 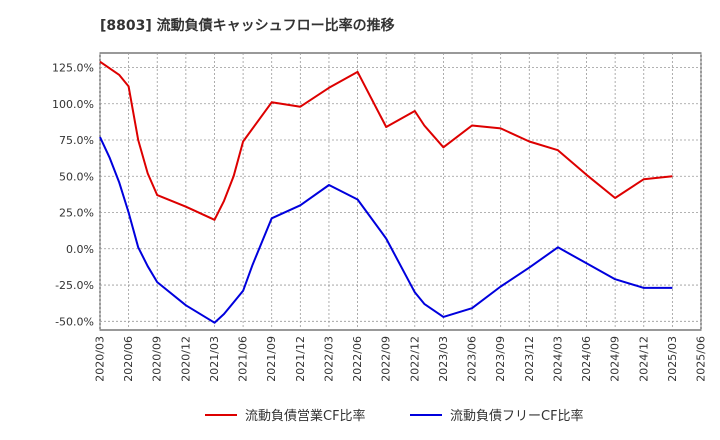 I want to click on y-tick-label: 75.0%, so click(x=76, y=140).